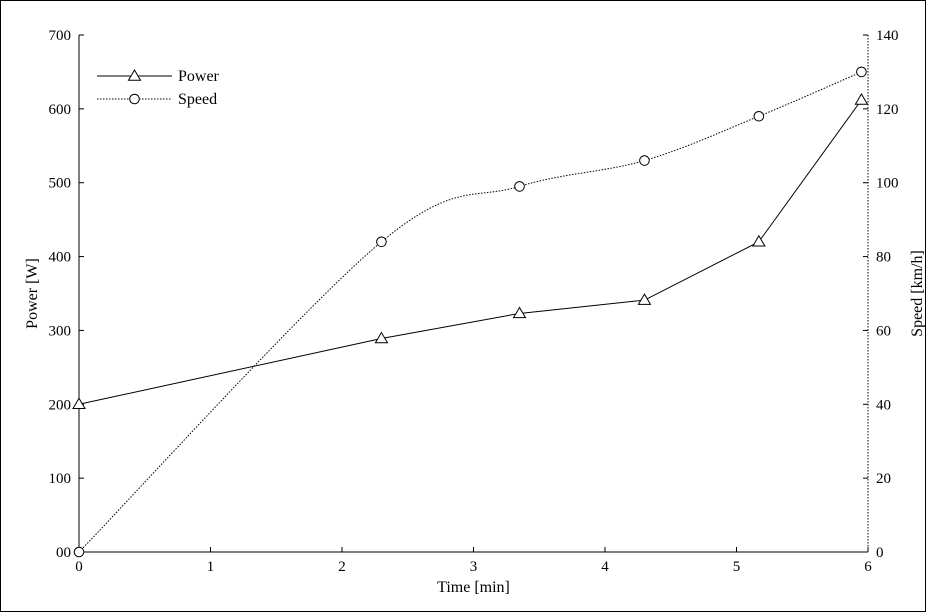 The width and height of the screenshot is (926, 612). What do you see at coordinates (887, 184) in the screenshot?
I see `y2-tick-label: 100` at bounding box center [887, 184].